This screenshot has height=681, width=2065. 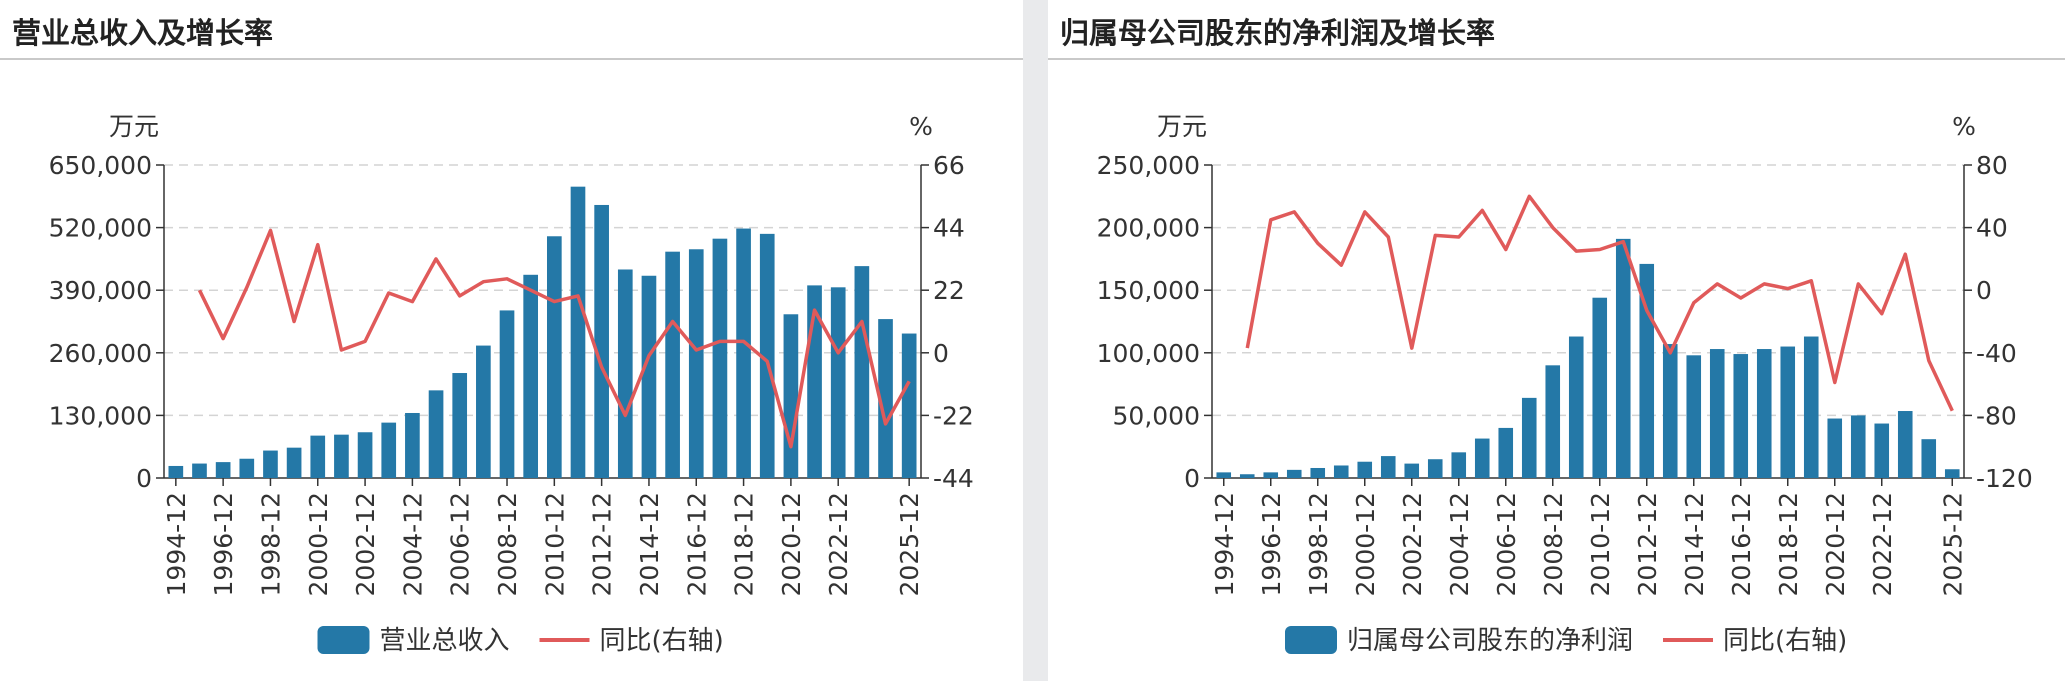 I want to click on right-axis-label: 0, so click(x=1984, y=290).